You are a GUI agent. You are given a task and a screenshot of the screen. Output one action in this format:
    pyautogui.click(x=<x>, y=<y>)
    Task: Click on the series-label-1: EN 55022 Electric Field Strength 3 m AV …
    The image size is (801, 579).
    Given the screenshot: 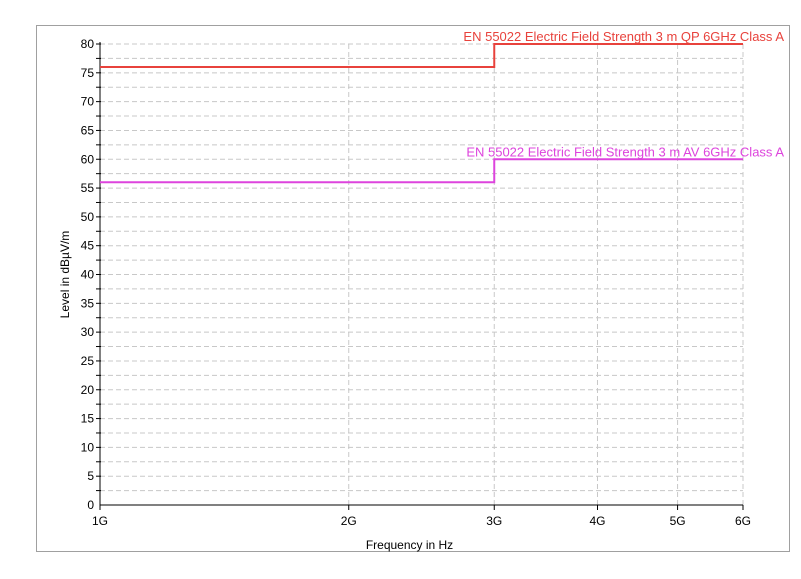 What is the action you would take?
    pyautogui.click(x=625, y=151)
    